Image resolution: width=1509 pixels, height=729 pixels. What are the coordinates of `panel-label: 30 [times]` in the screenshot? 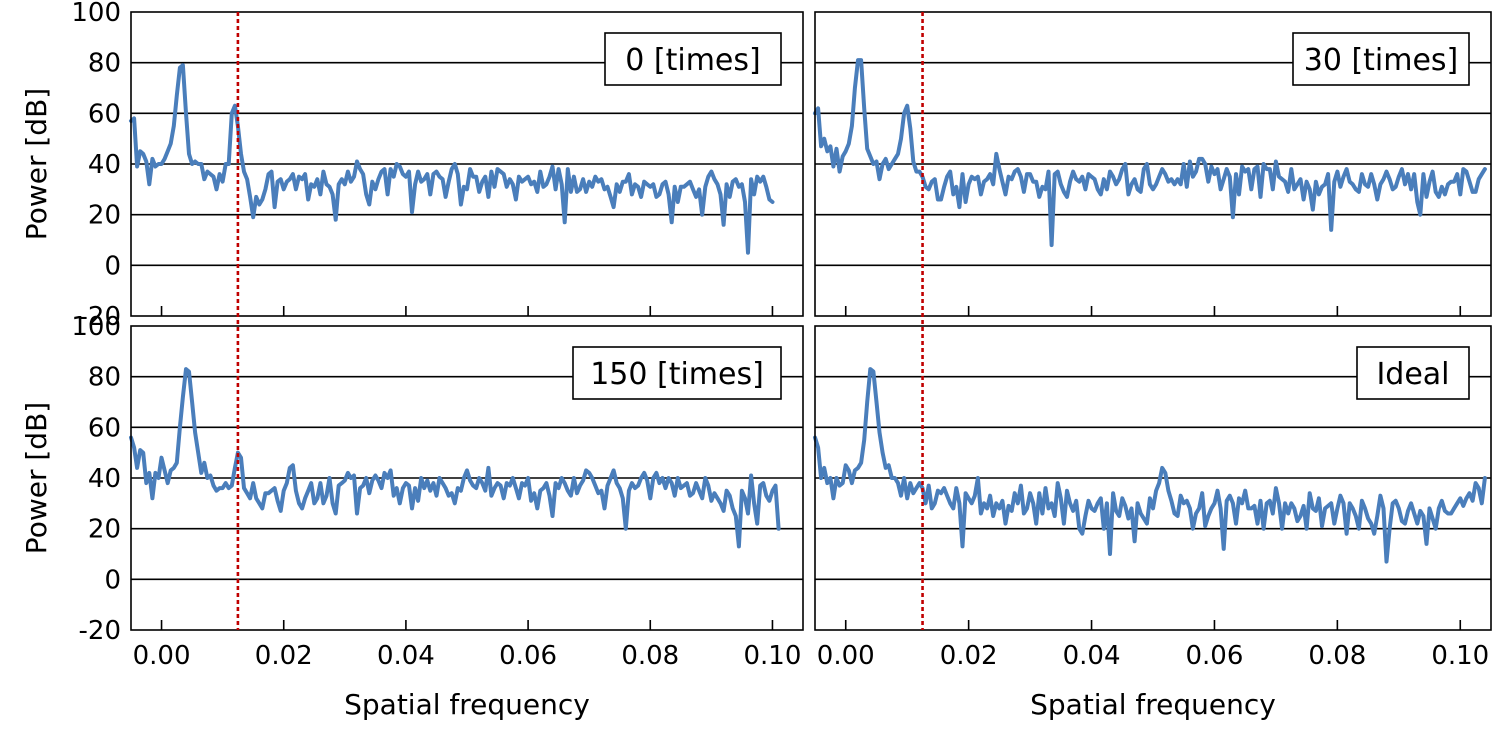 It's located at (1381, 60).